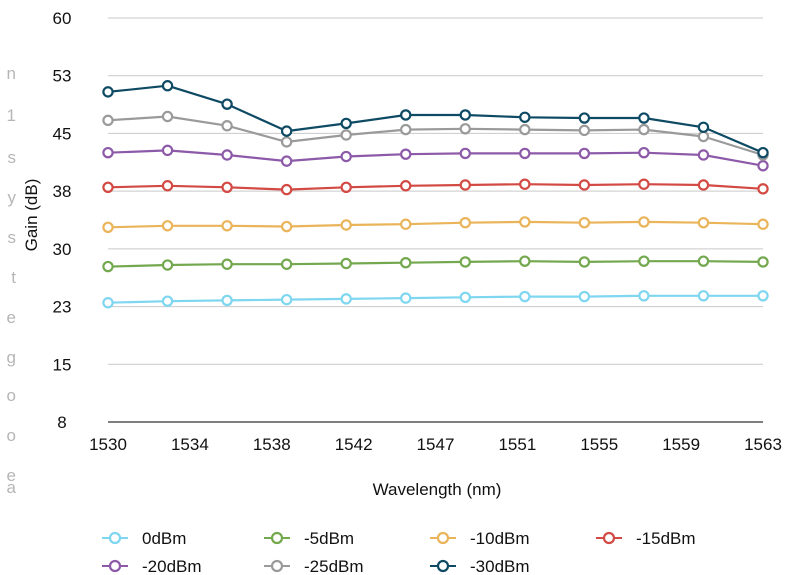  I want to click on x-tick-labels: 1530 1534 1538 1542 1547 1551 1555 1559 1563, so click(435, 444).